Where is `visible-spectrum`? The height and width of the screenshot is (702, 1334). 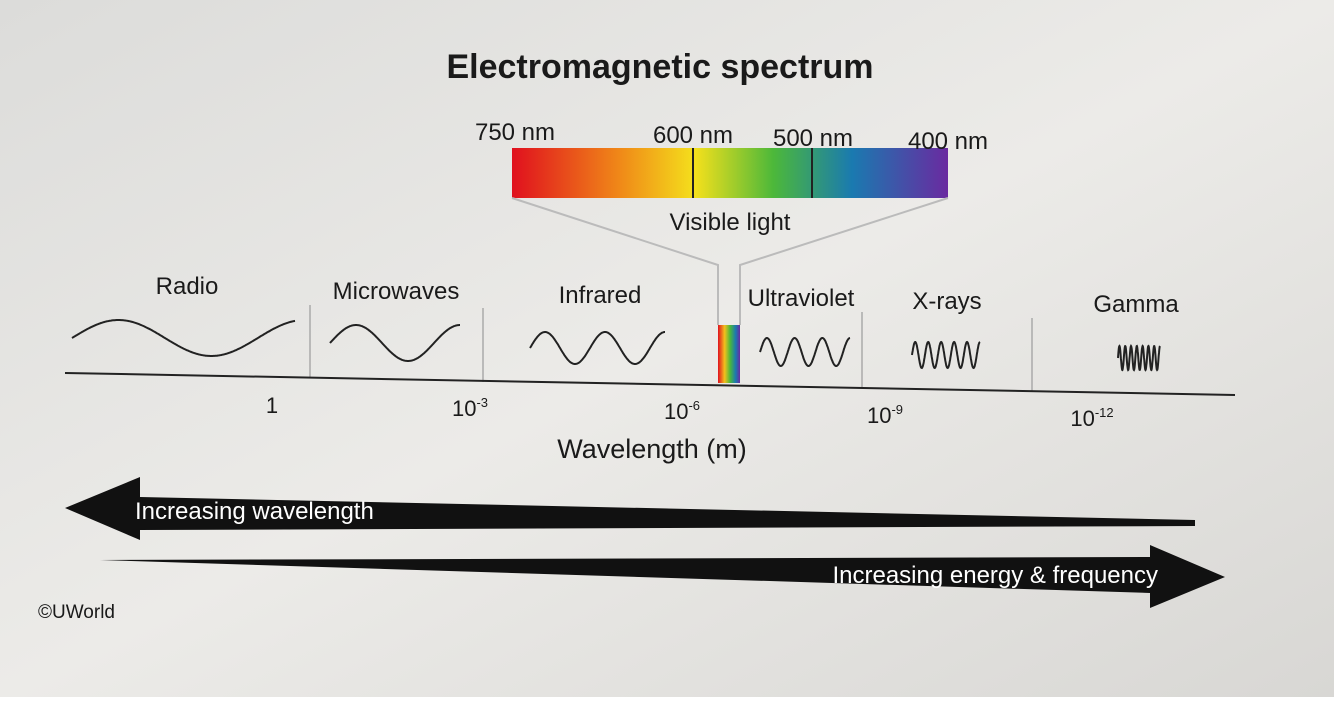
visible-spectrum is located at coordinates (730, 173).